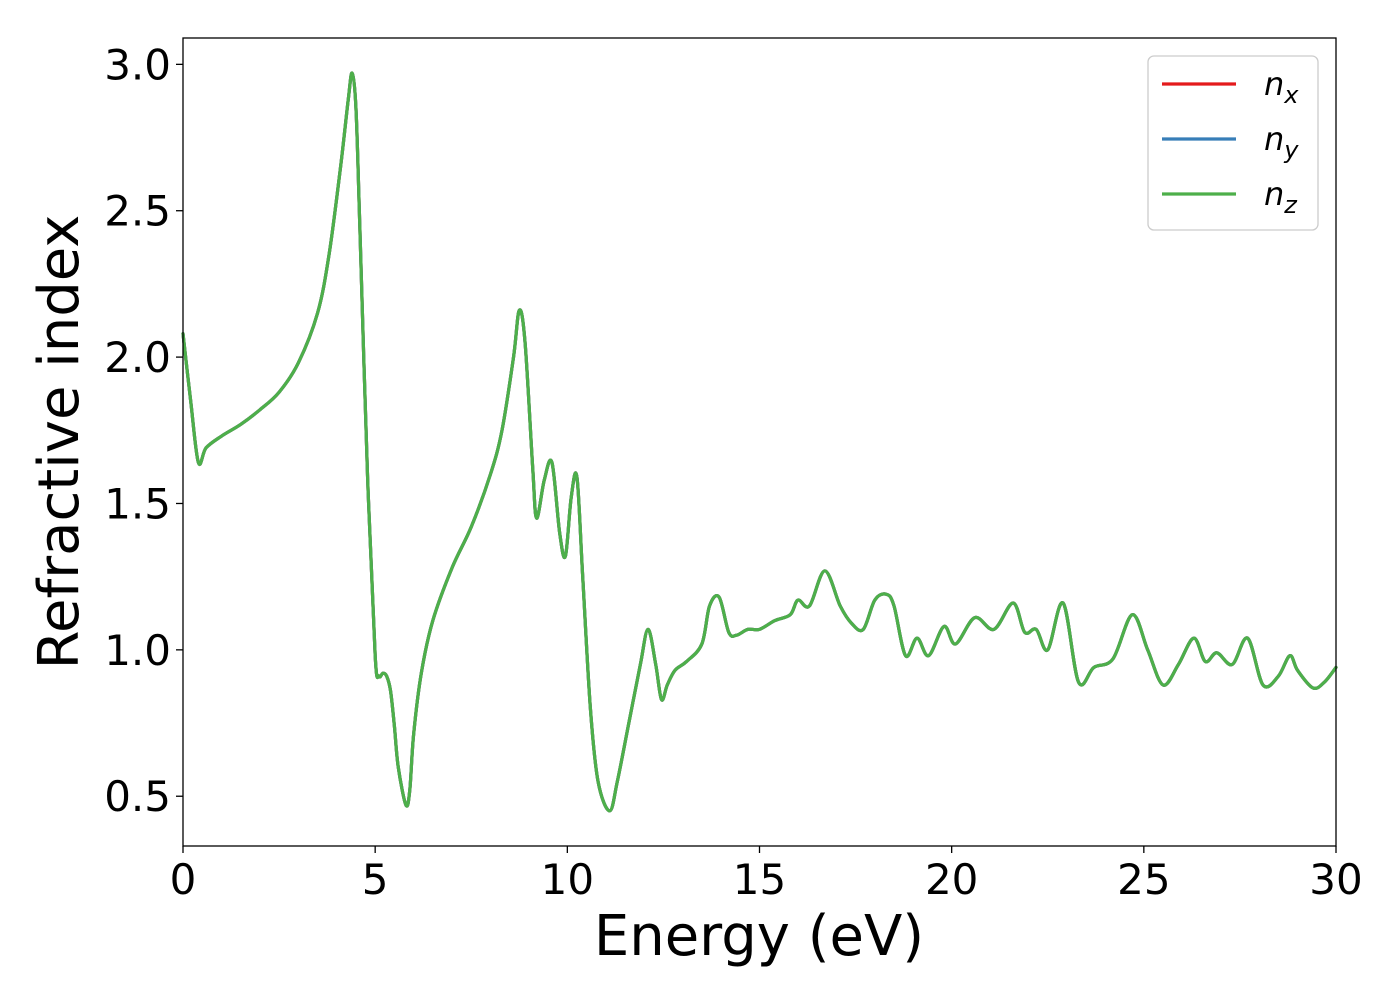 This screenshot has width=1400, height=1000. What do you see at coordinates (375, 879) in the screenshot?
I see `x-tick-label: 5` at bounding box center [375, 879].